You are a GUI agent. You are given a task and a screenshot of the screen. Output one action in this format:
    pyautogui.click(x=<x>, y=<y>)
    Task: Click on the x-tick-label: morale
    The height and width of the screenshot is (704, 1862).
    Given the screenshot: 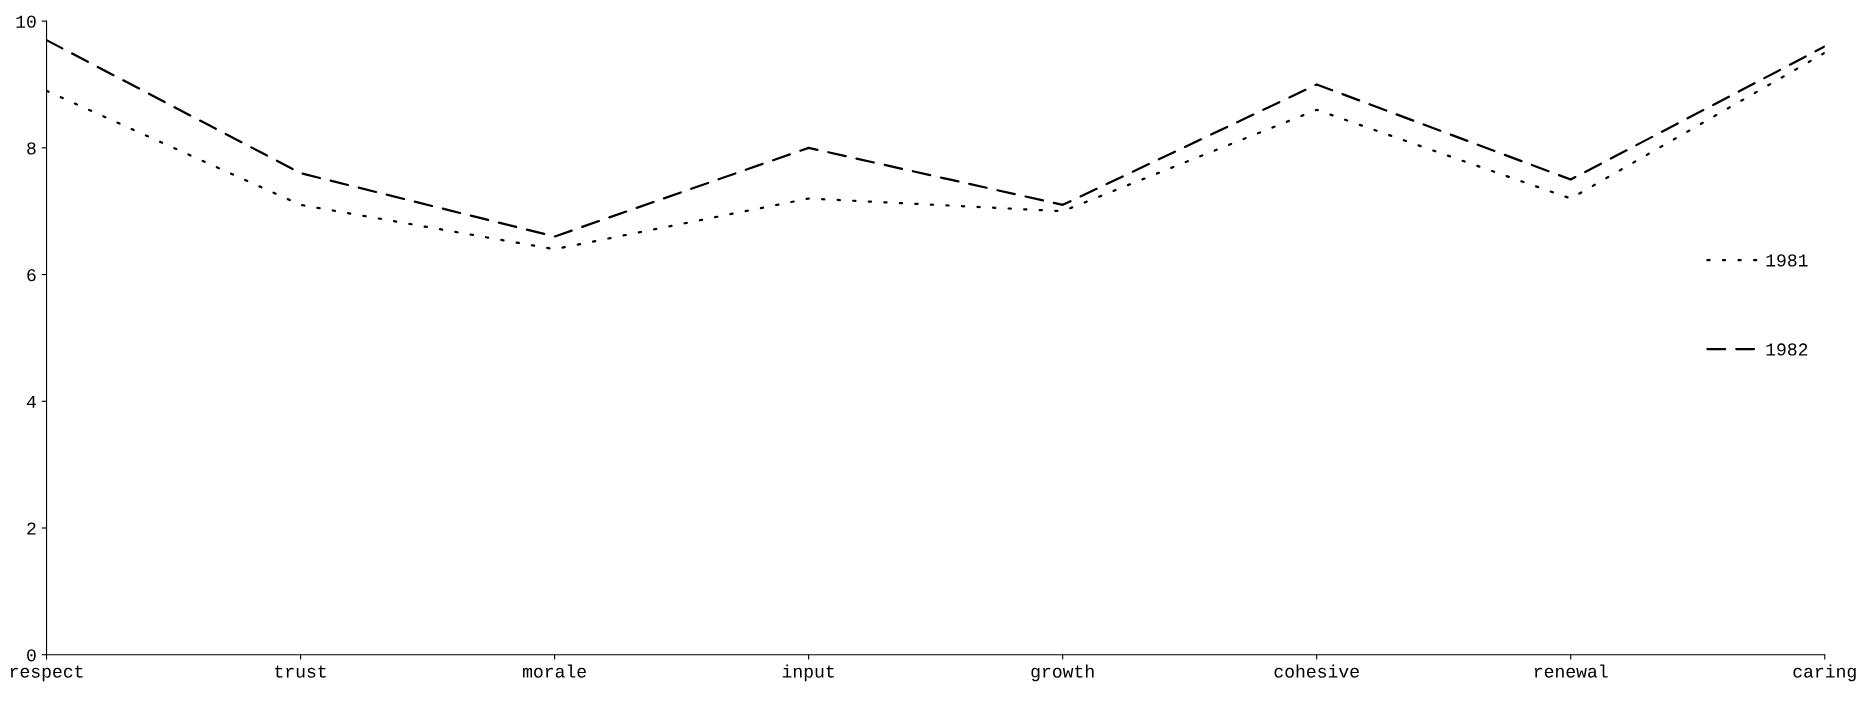 What is the action you would take?
    pyautogui.click(x=554, y=671)
    